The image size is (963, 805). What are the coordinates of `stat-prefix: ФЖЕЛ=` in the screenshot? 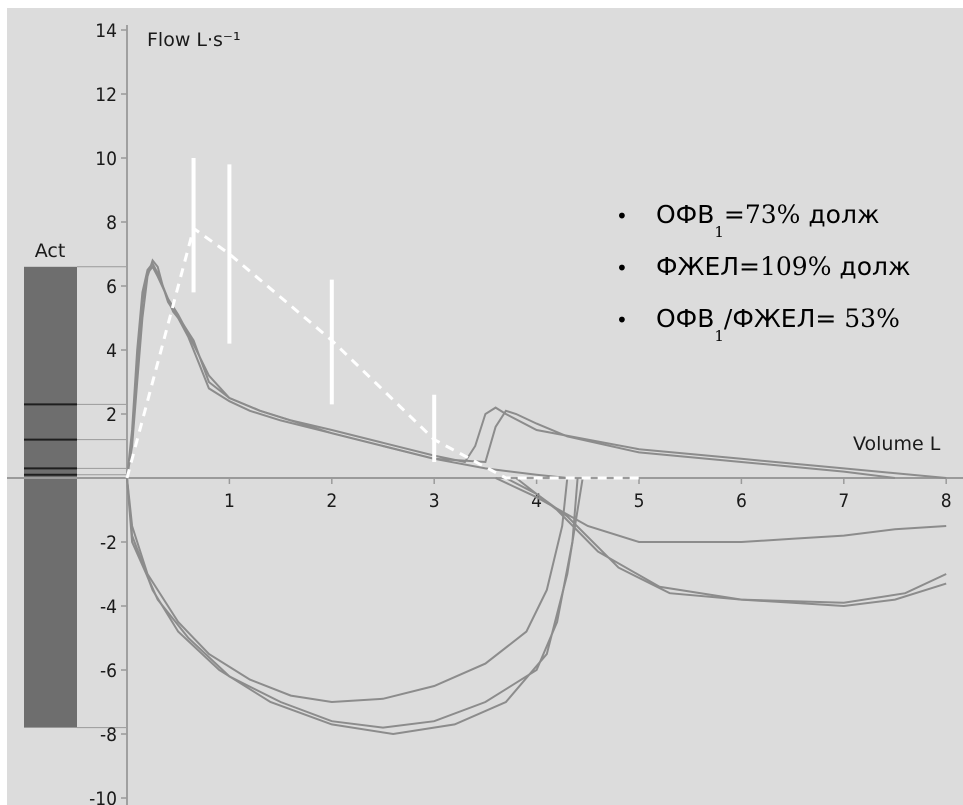 It's located at (708, 266).